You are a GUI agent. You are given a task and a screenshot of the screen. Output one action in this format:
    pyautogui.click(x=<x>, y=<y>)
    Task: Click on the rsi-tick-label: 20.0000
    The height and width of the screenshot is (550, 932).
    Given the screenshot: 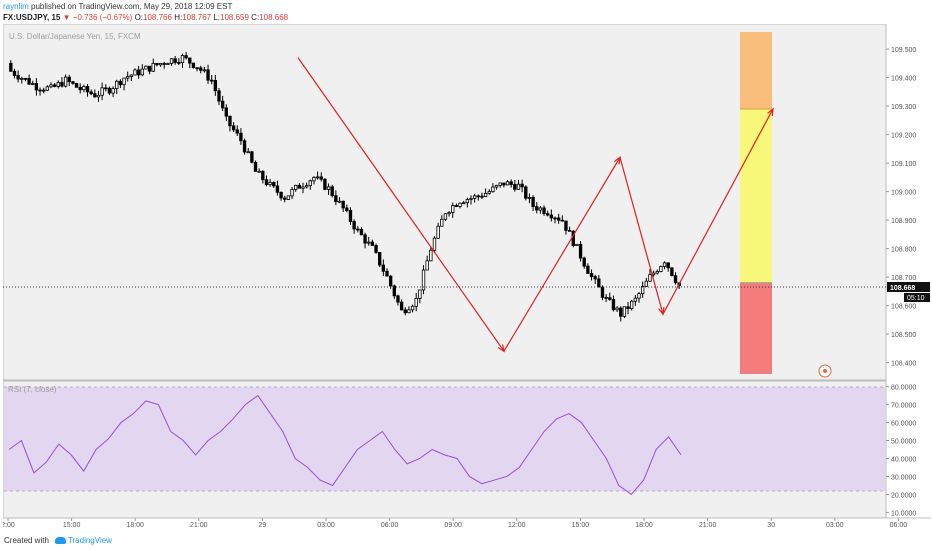 What is the action you would take?
    pyautogui.click(x=903, y=495)
    